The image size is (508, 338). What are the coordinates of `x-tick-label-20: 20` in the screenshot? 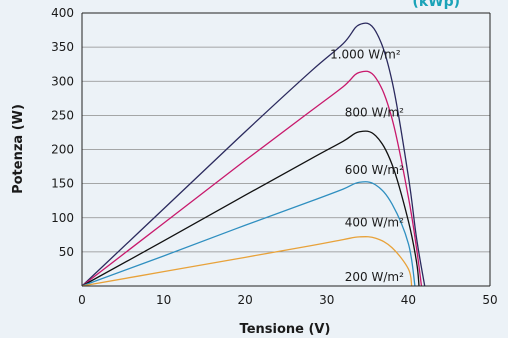 It's located at (245, 300).